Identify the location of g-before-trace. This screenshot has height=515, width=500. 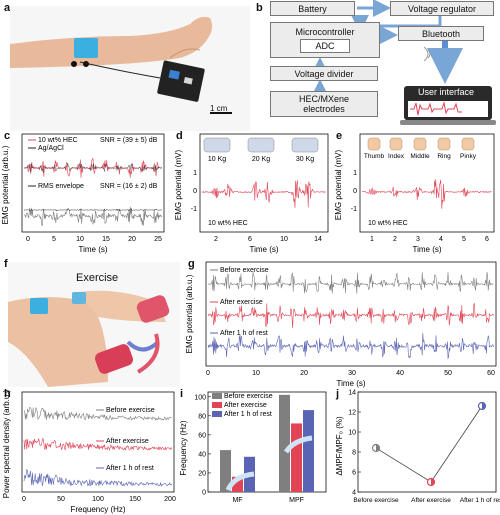
(350, 283).